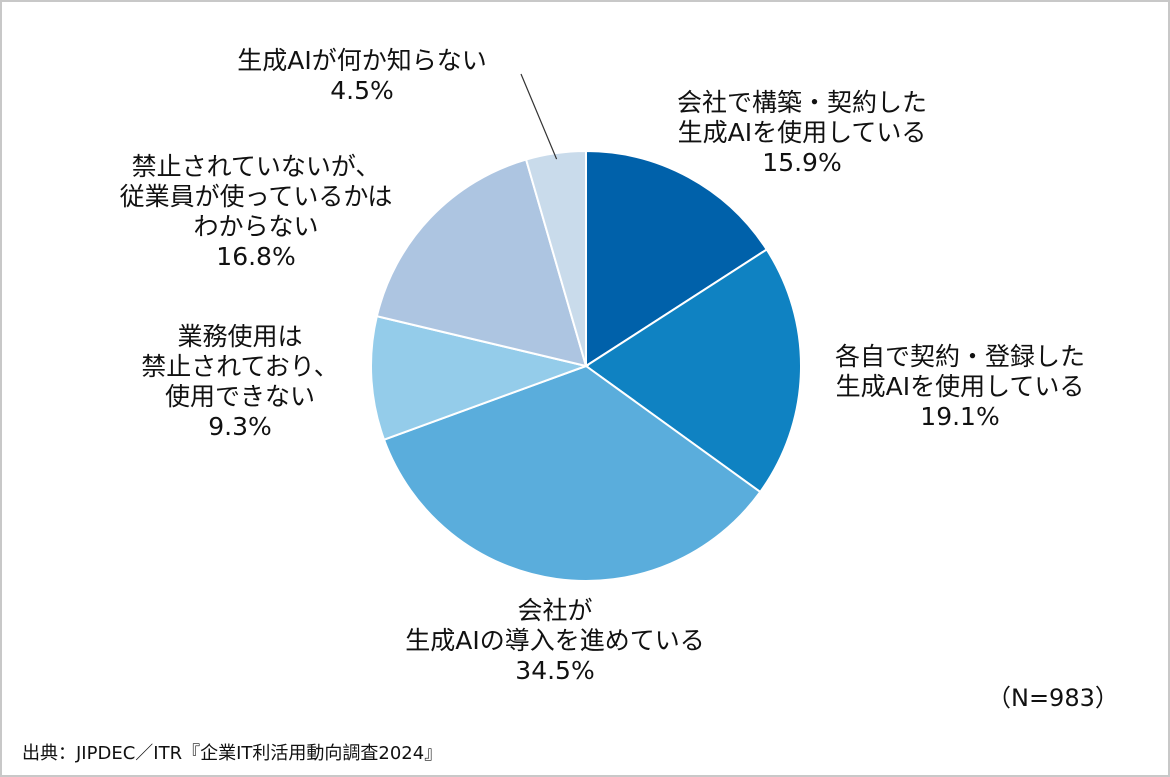 The width and height of the screenshot is (1170, 777). I want to click on label-line: 禁止されており、, so click(240, 366).